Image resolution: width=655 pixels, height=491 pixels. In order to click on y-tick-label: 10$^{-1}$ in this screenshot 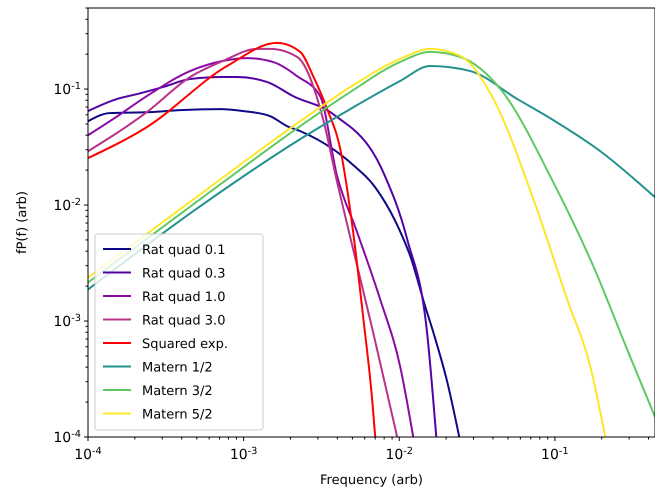, I will do `click(67, 89)`.